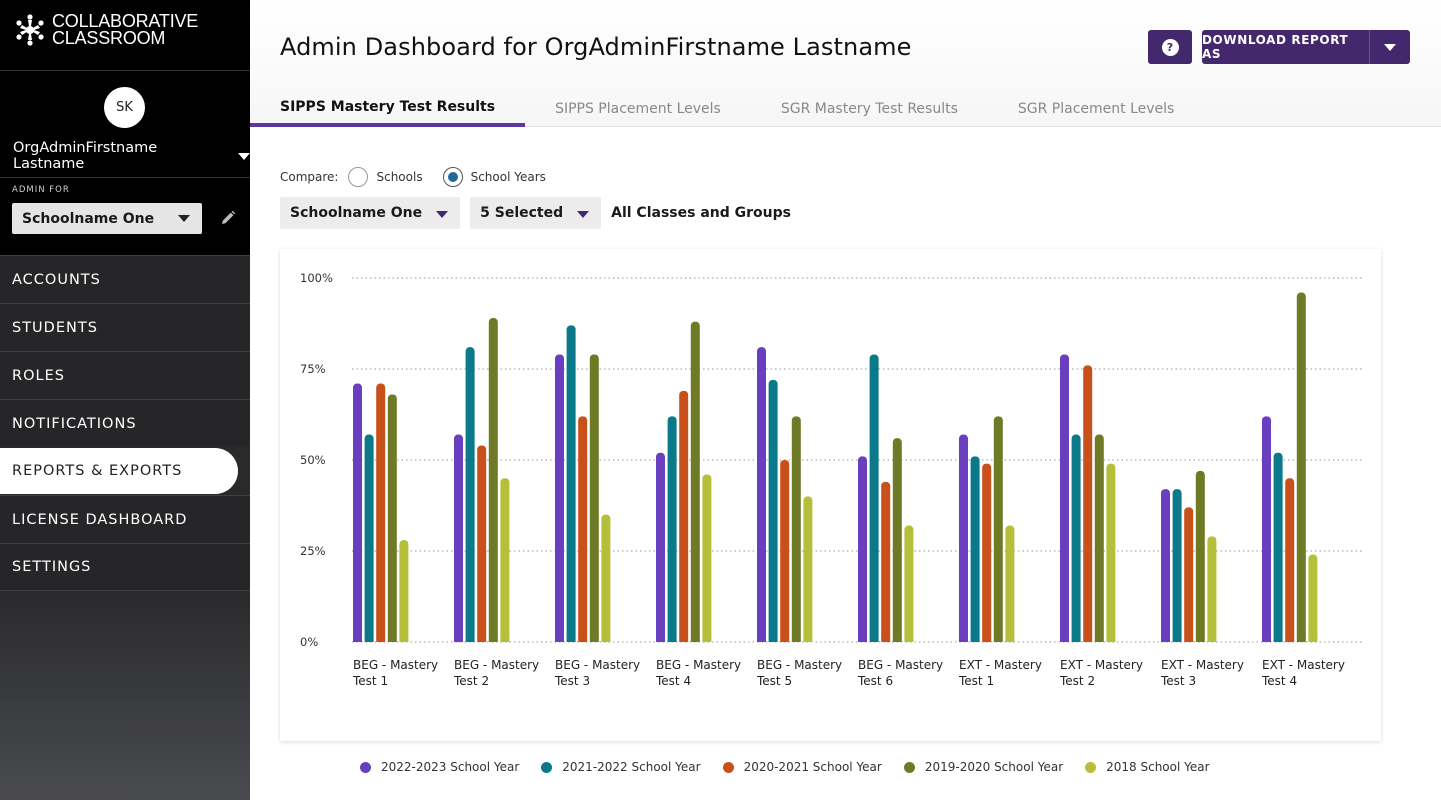  What do you see at coordinates (125, 327) in the screenshot?
I see `nav-item-students: STUDENTS` at bounding box center [125, 327].